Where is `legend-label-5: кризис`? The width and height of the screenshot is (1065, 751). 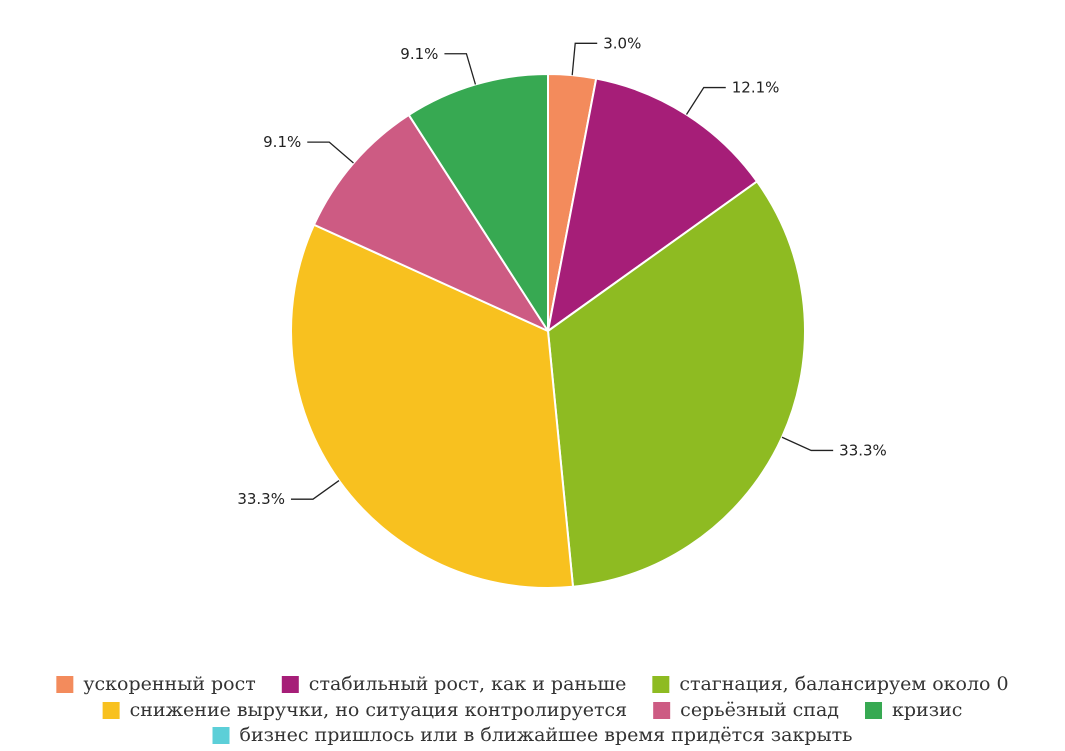
legend-label-5: кризис is located at coordinates (927, 710).